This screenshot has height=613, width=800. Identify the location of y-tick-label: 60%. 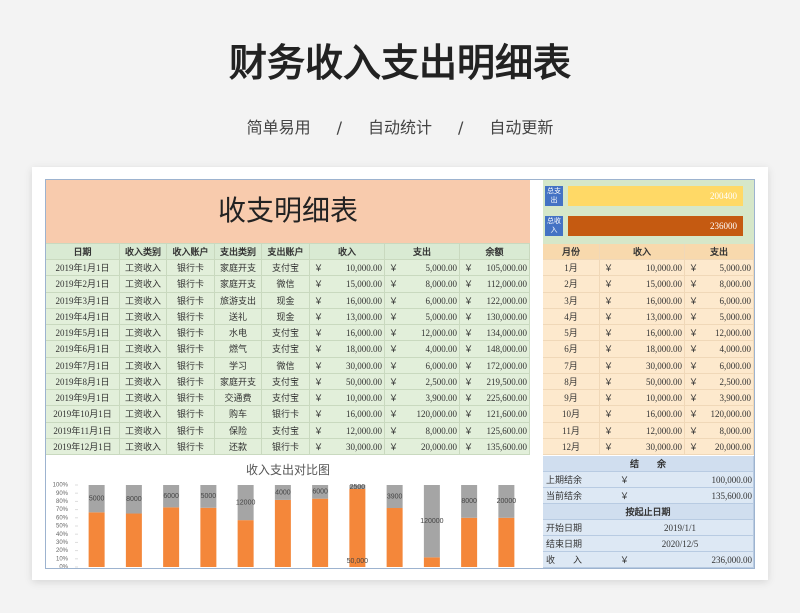
(62, 518).